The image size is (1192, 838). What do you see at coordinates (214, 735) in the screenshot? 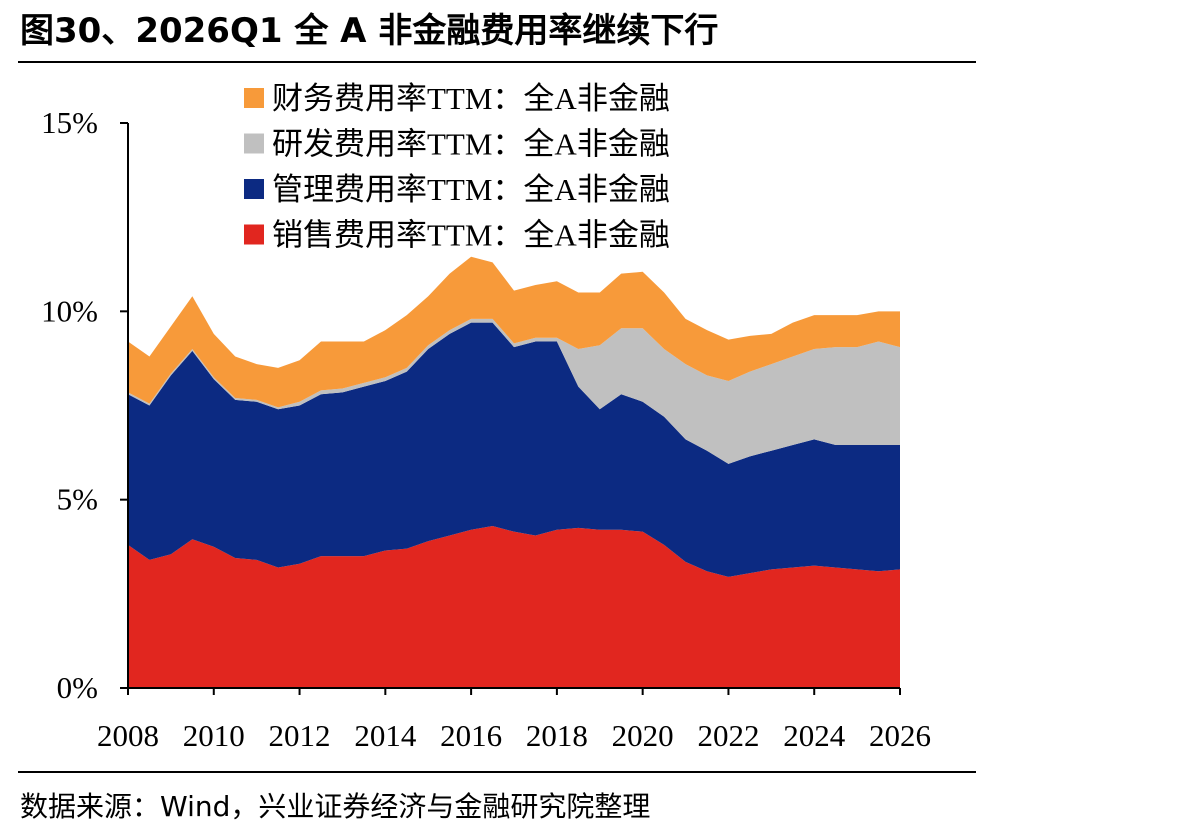
I see `x-tick-label: 2010` at bounding box center [214, 735].